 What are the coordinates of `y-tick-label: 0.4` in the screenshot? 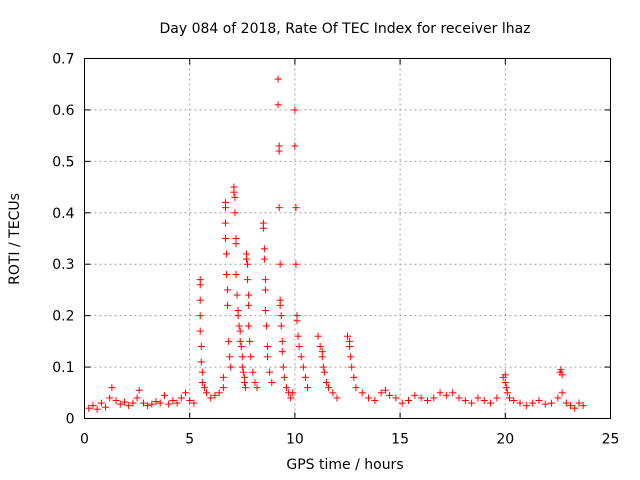 It's located at (63, 214).